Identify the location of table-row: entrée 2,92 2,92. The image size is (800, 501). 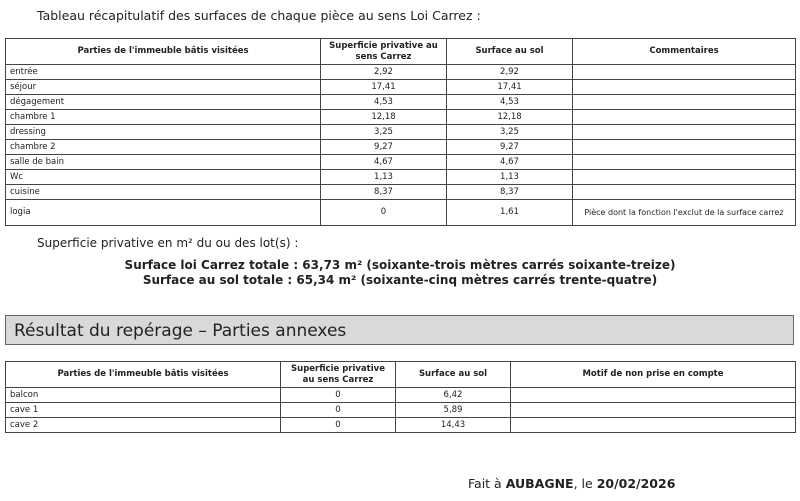
(400, 72).